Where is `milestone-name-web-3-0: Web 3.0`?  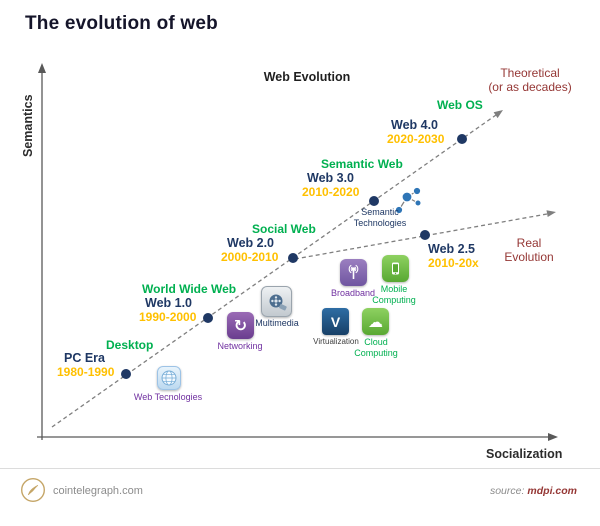 milestone-name-web-3-0: Web 3.0 is located at coordinates (331, 178).